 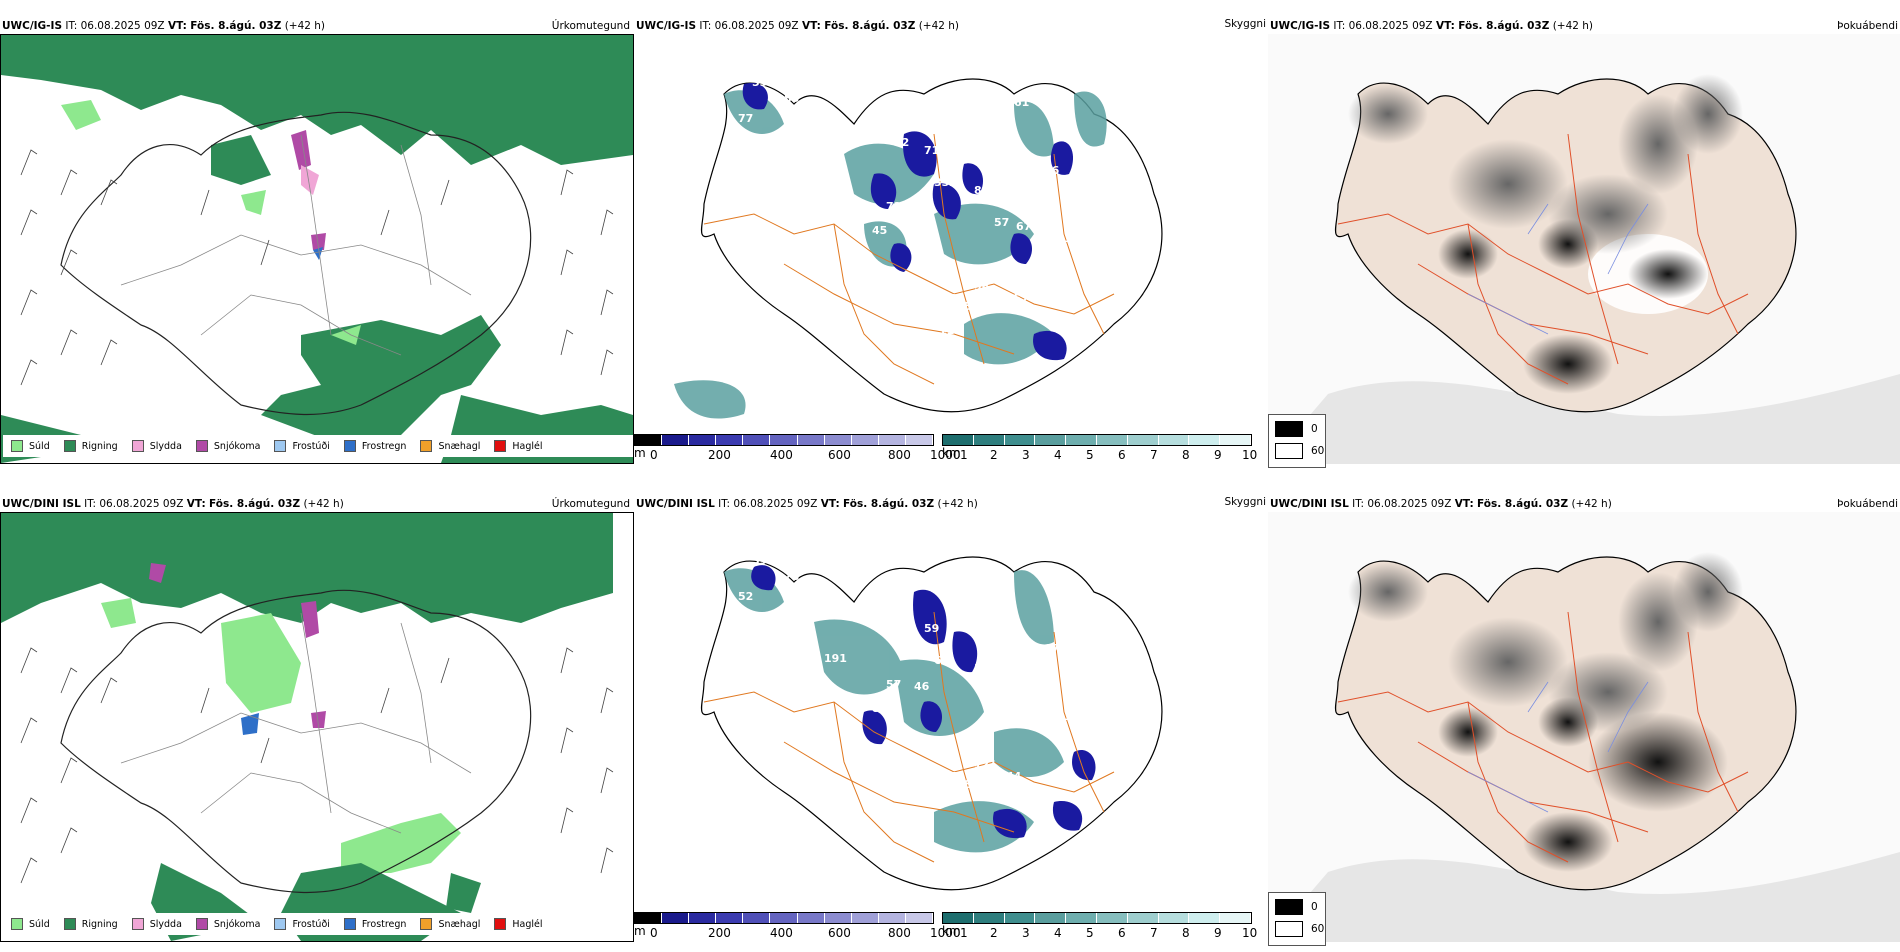 What do you see at coordinates (1245, 502) in the screenshot?
I see `panel-title: Skyggni` at bounding box center [1245, 502].